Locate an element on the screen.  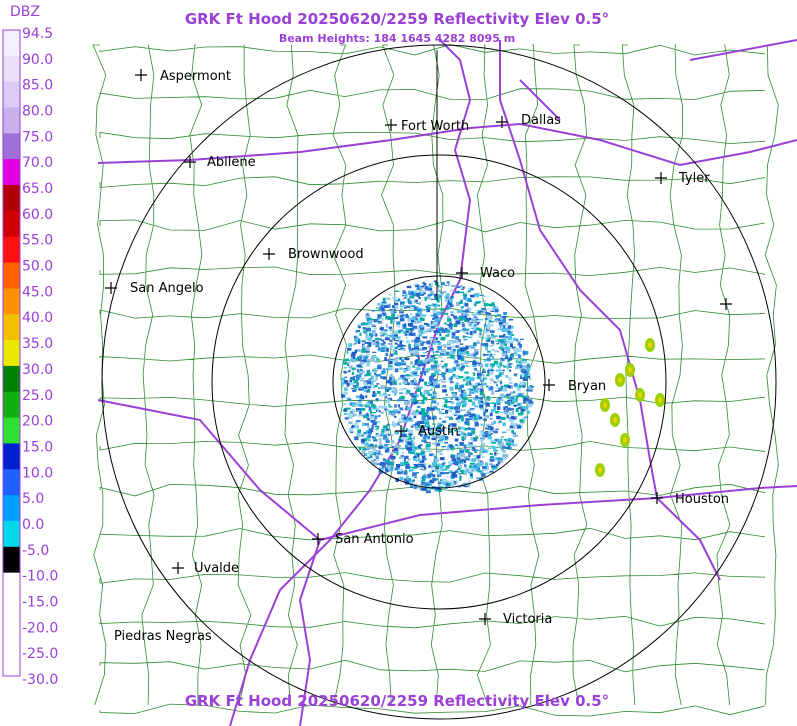
echo-core is located at coordinates (615, 420).